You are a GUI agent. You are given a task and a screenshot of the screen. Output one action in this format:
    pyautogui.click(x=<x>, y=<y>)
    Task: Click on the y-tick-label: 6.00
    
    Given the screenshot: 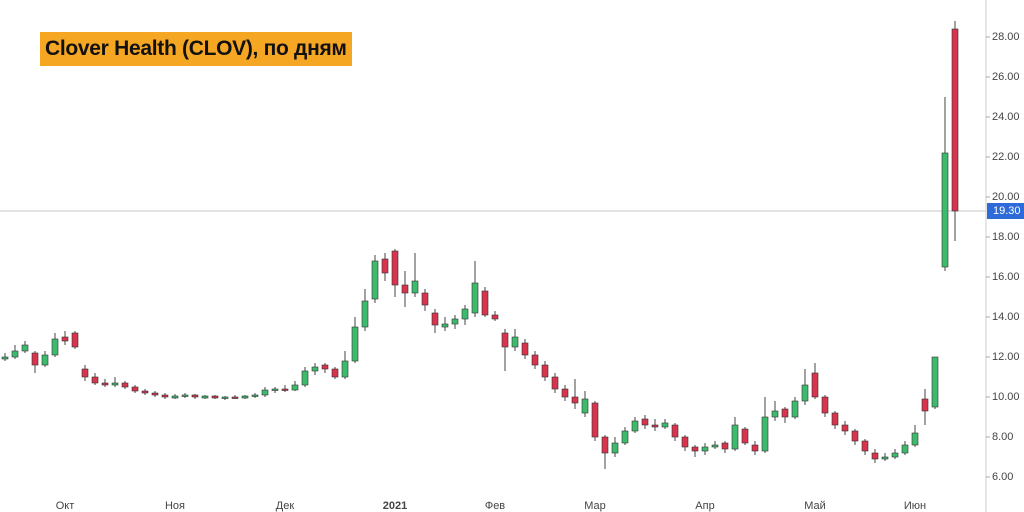 What is the action you would take?
    pyautogui.click(x=1002, y=477)
    